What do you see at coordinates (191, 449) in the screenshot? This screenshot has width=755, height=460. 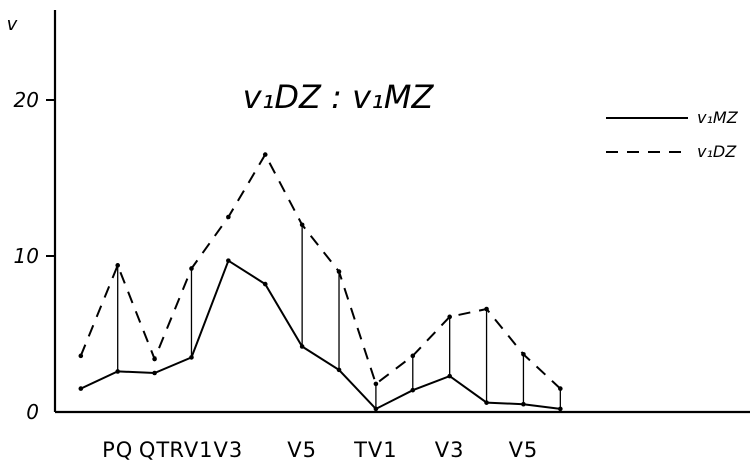 I see `x-category-label-2: RV1` at bounding box center [191, 449].